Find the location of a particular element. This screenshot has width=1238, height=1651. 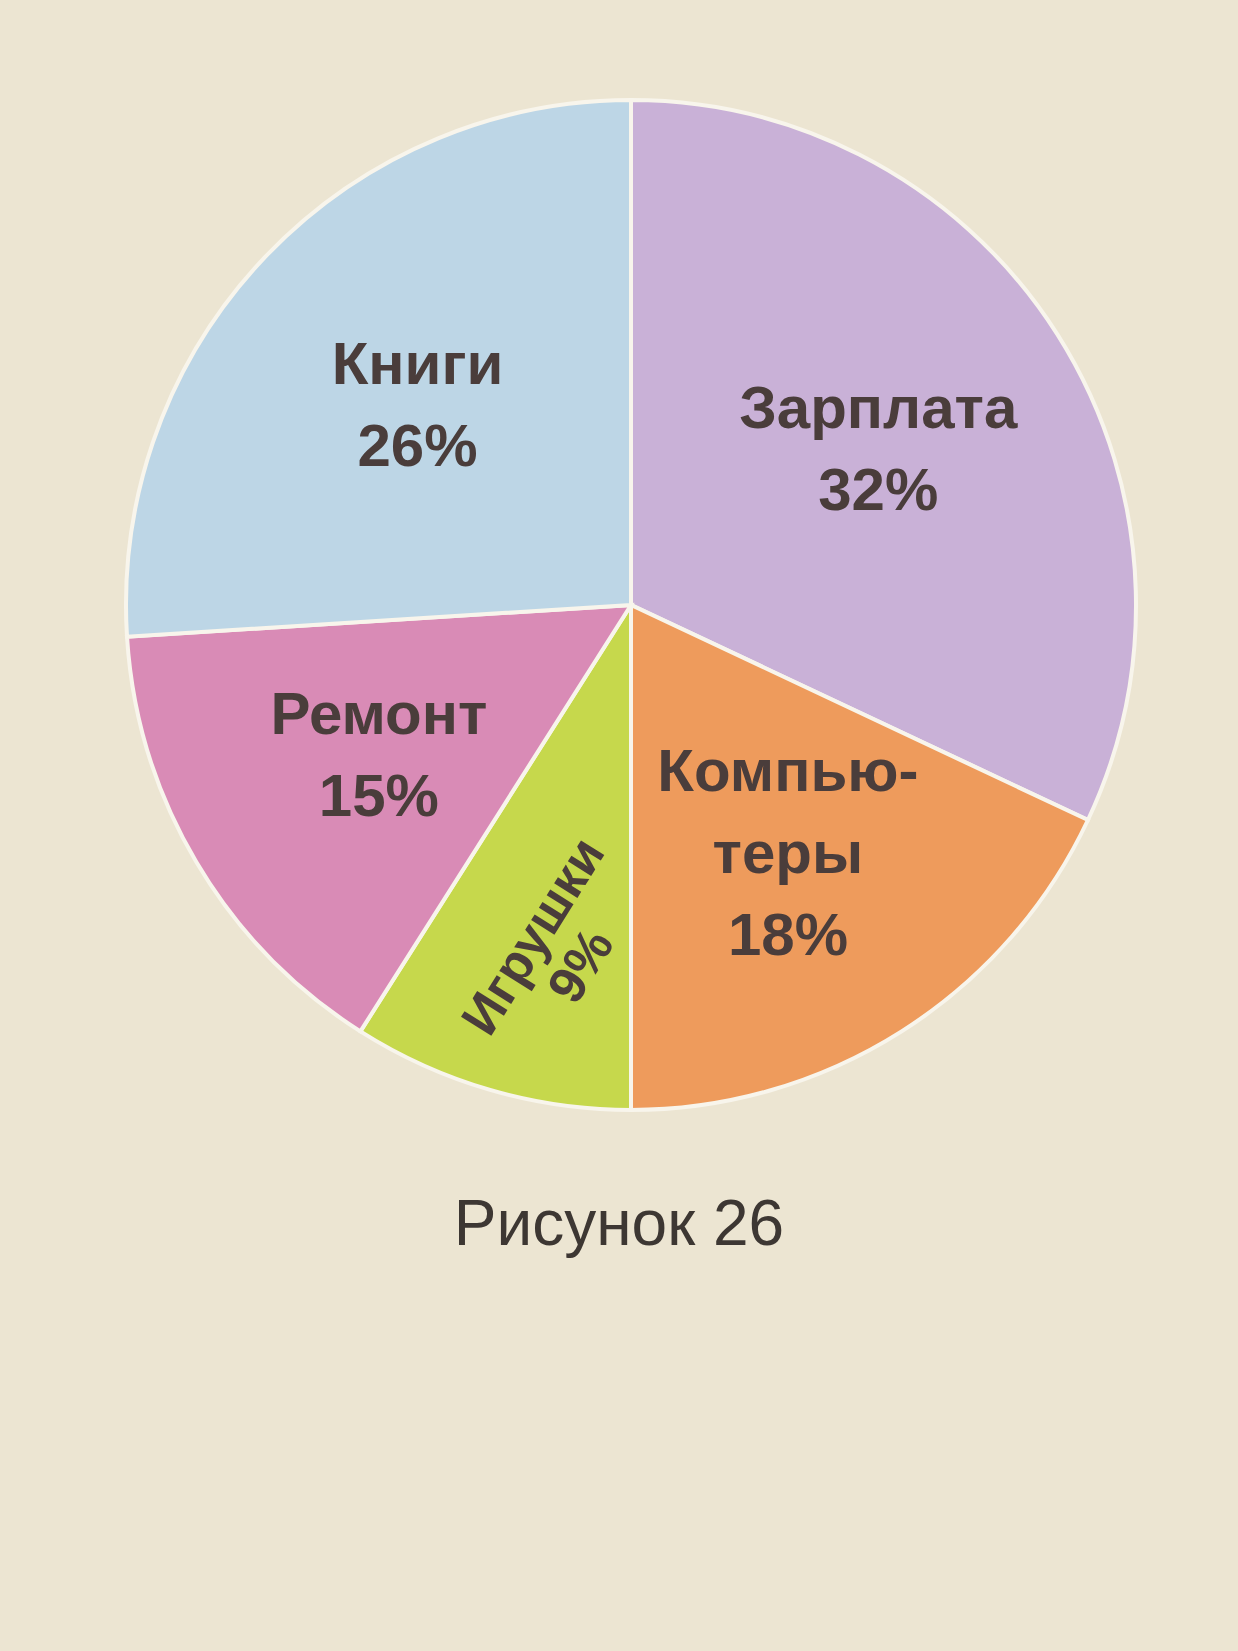

data-label: 15% is located at coordinates (378, 795).